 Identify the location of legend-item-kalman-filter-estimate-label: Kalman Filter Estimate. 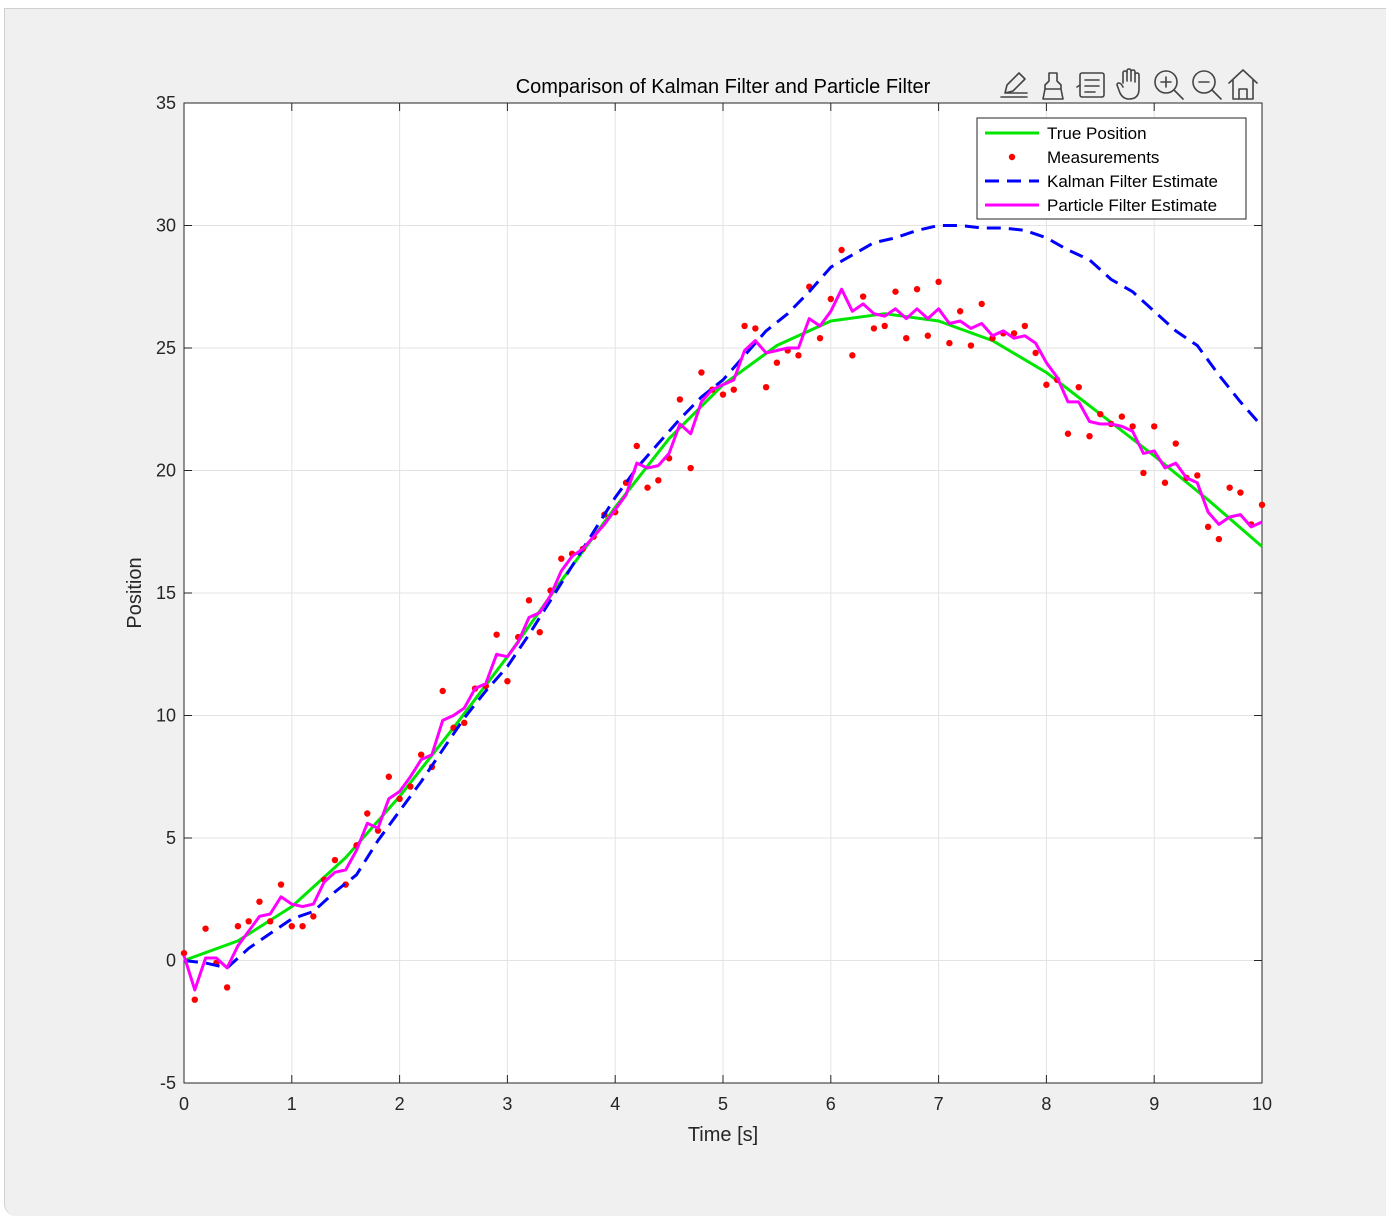
(1132, 181).